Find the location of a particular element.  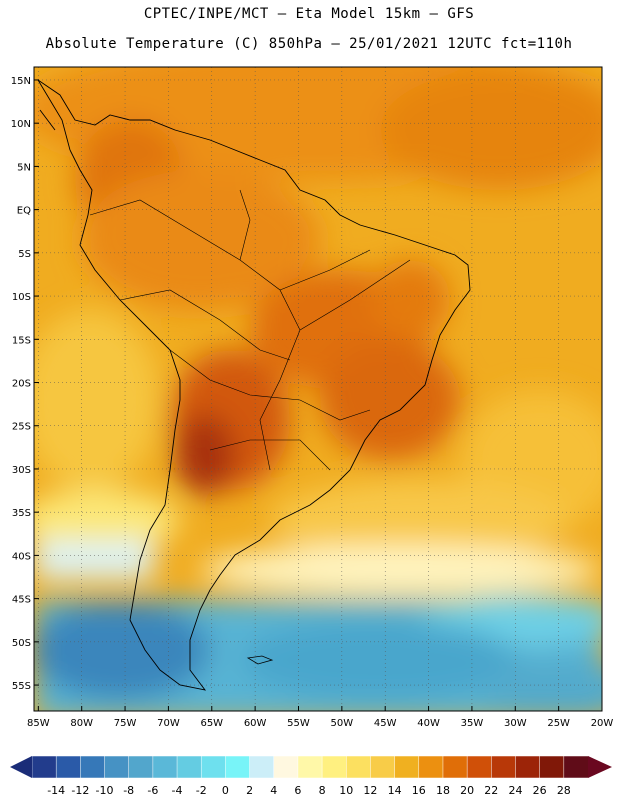

lat-label: 30S is located at coordinates (21, 470).